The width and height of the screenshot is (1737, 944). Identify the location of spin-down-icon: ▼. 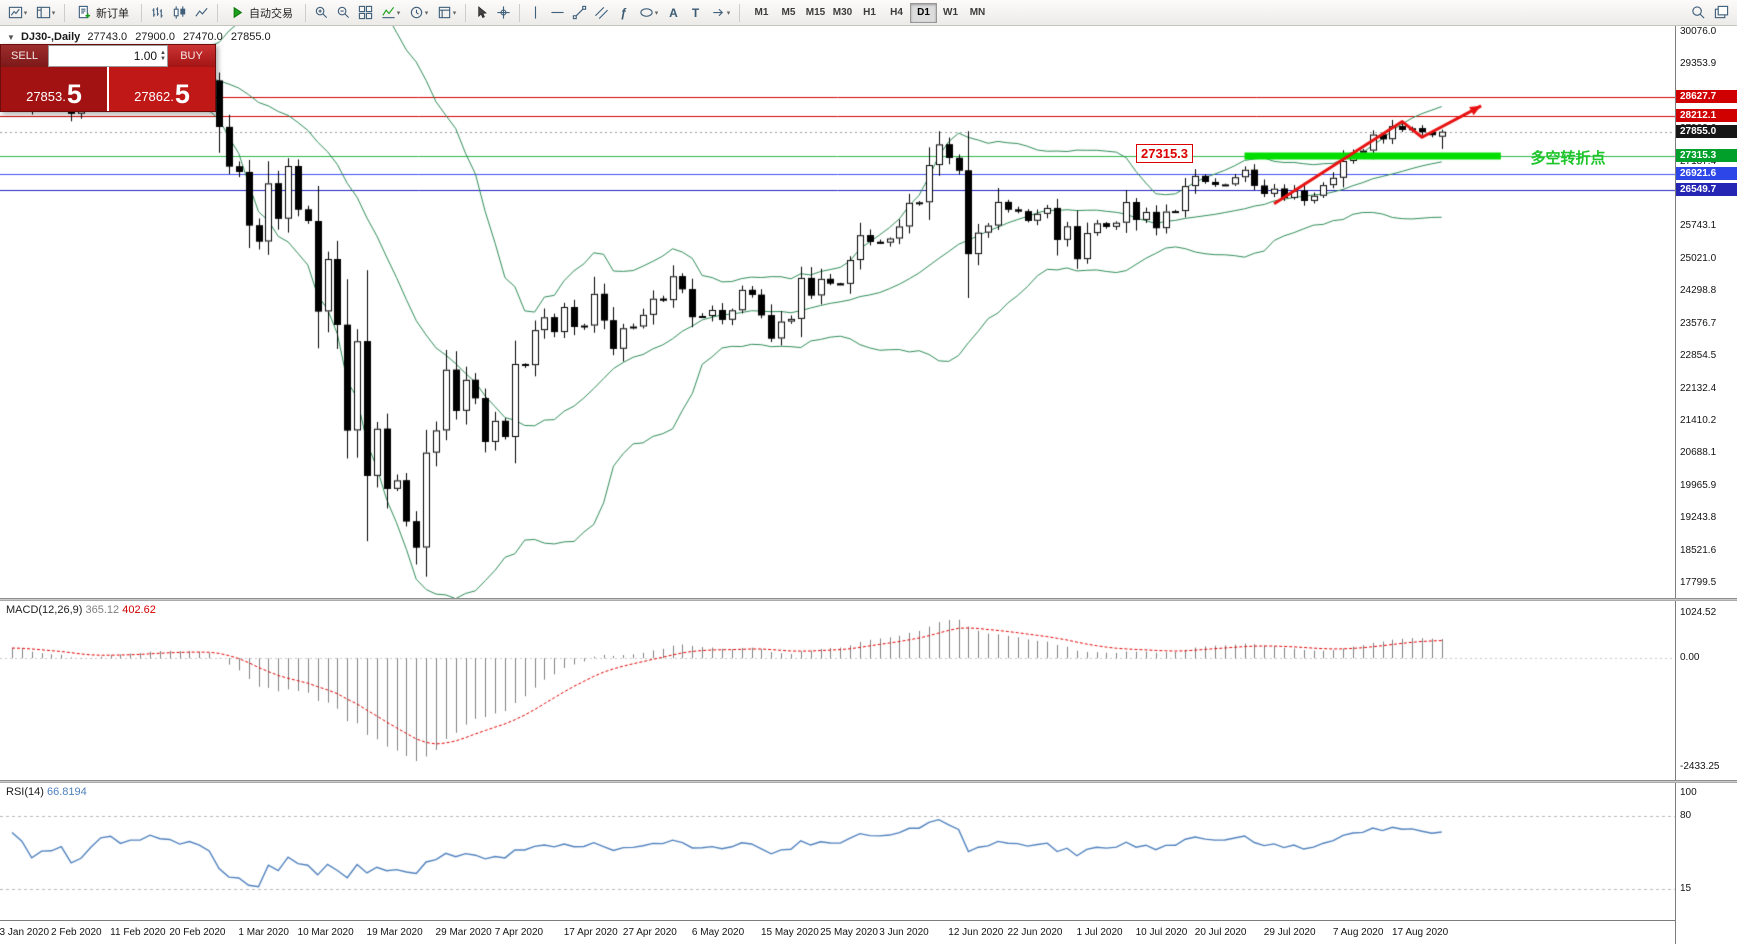
(163, 59).